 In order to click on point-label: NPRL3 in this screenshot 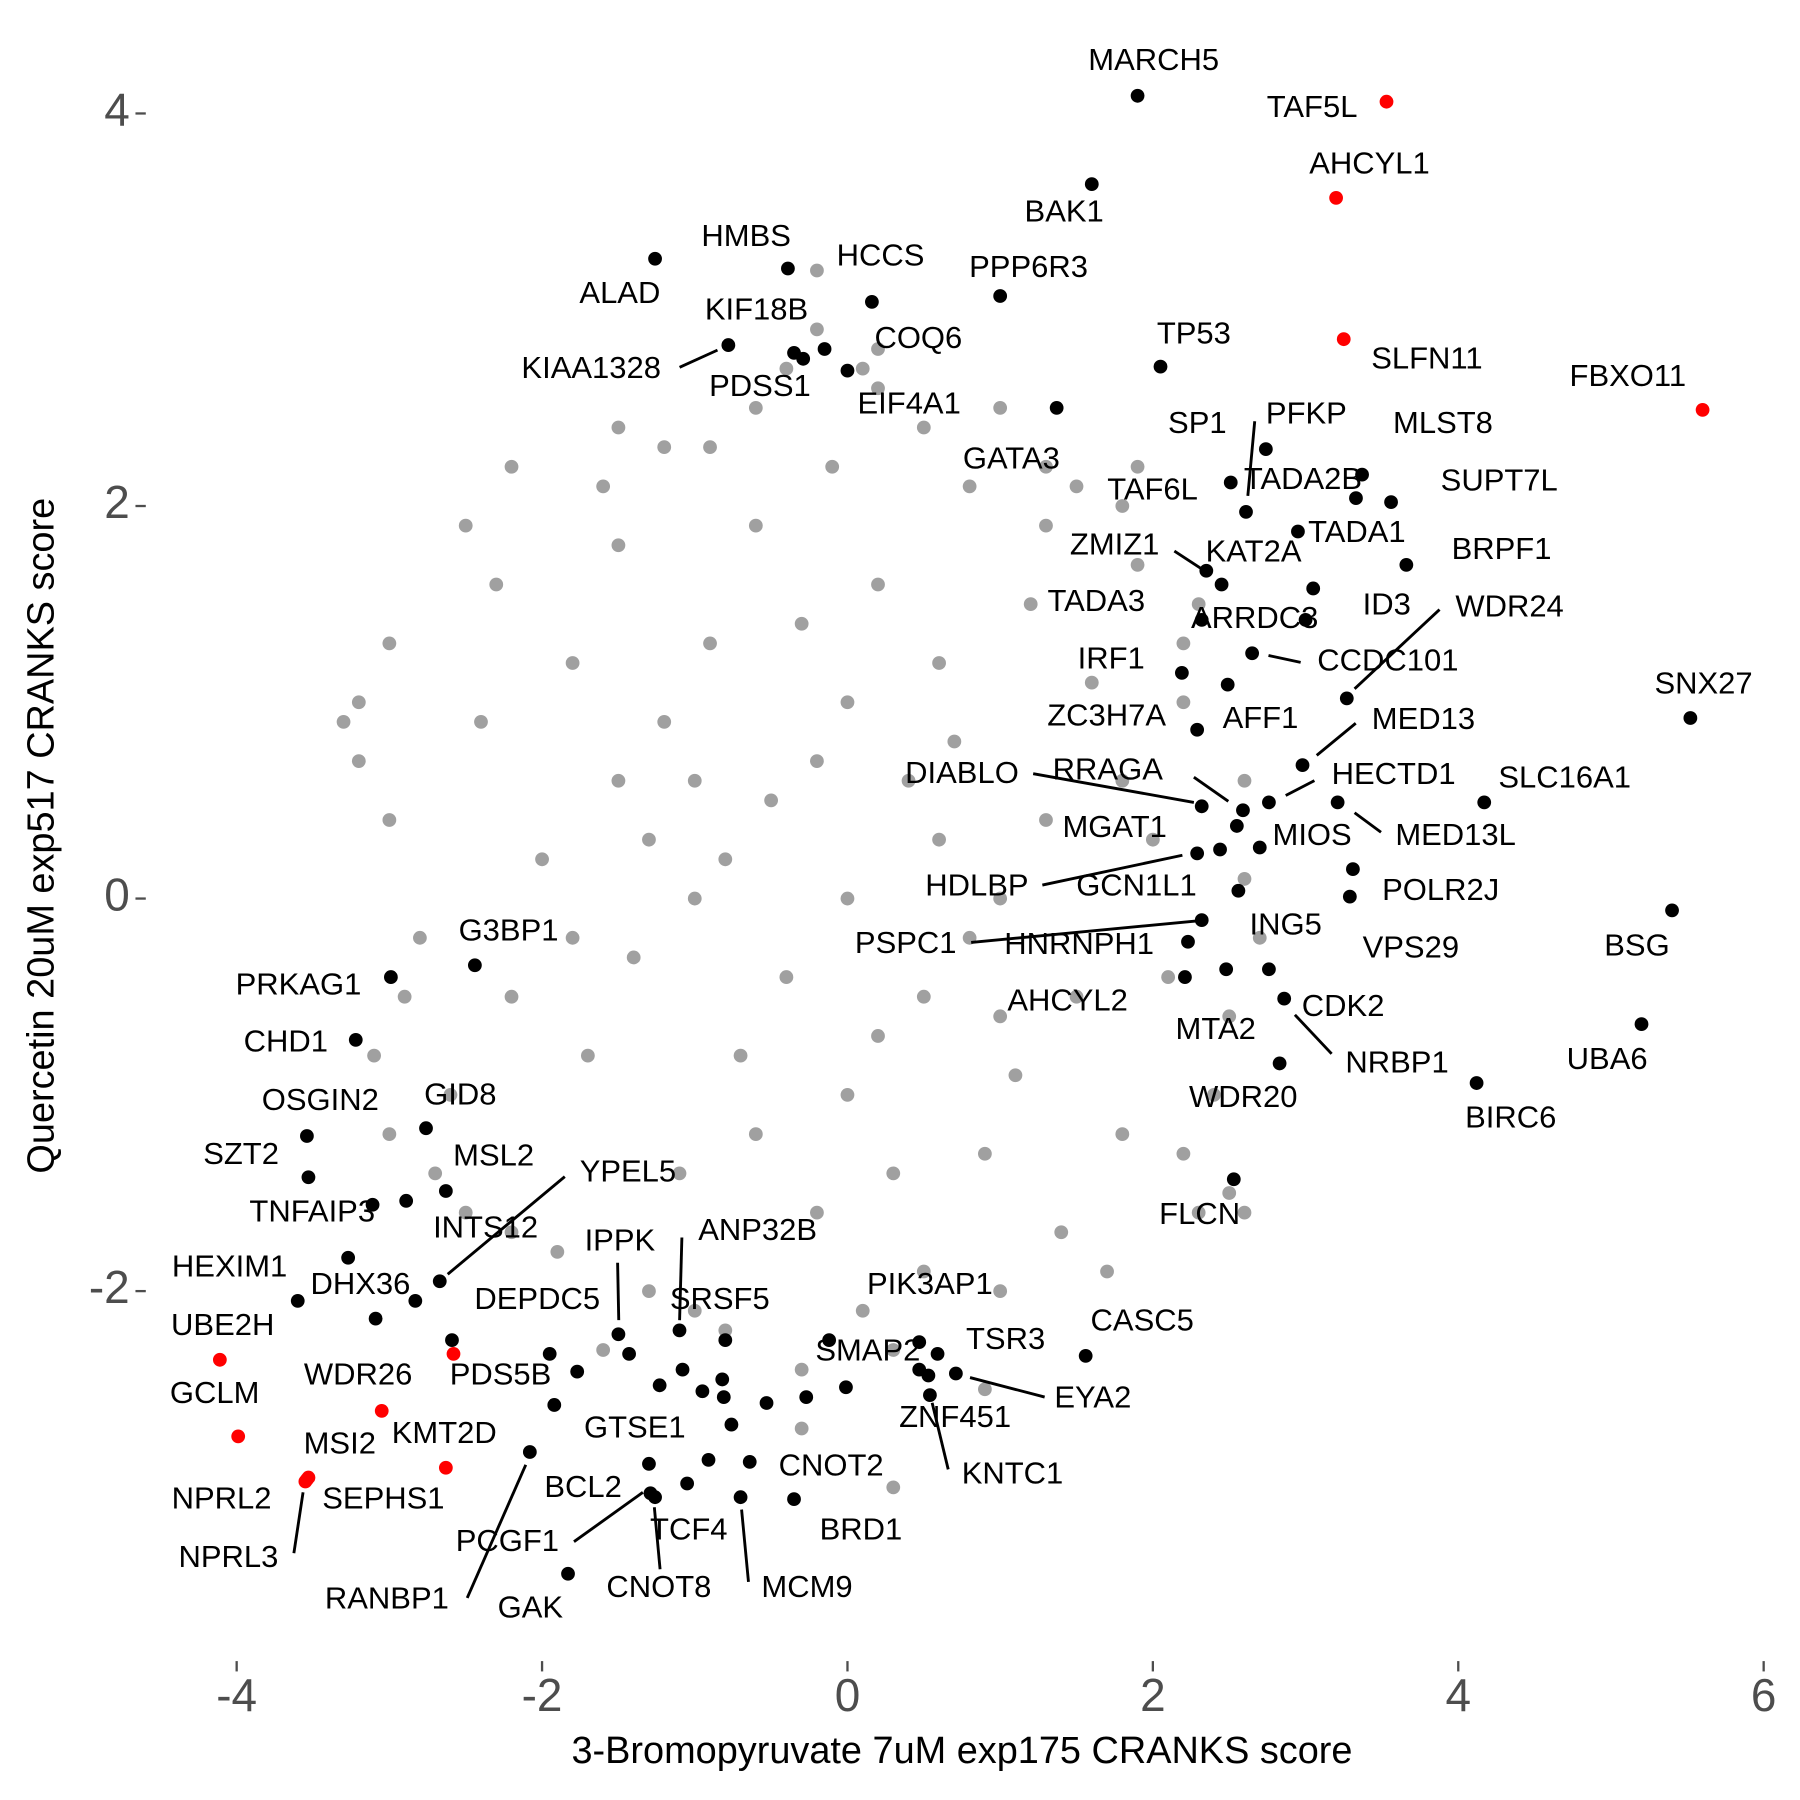, I will do `click(228, 1556)`.